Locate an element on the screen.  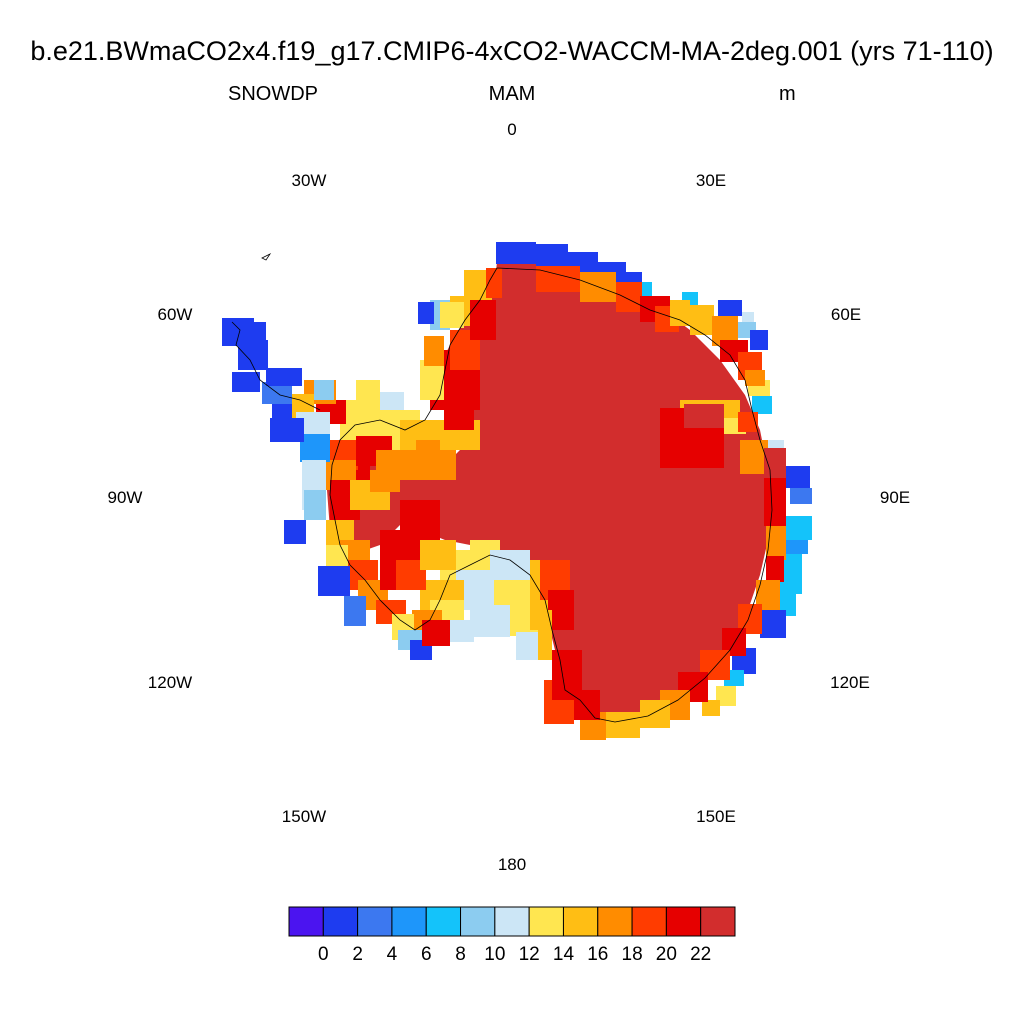
lon-label-120w: 120W is located at coordinates (170, 682).